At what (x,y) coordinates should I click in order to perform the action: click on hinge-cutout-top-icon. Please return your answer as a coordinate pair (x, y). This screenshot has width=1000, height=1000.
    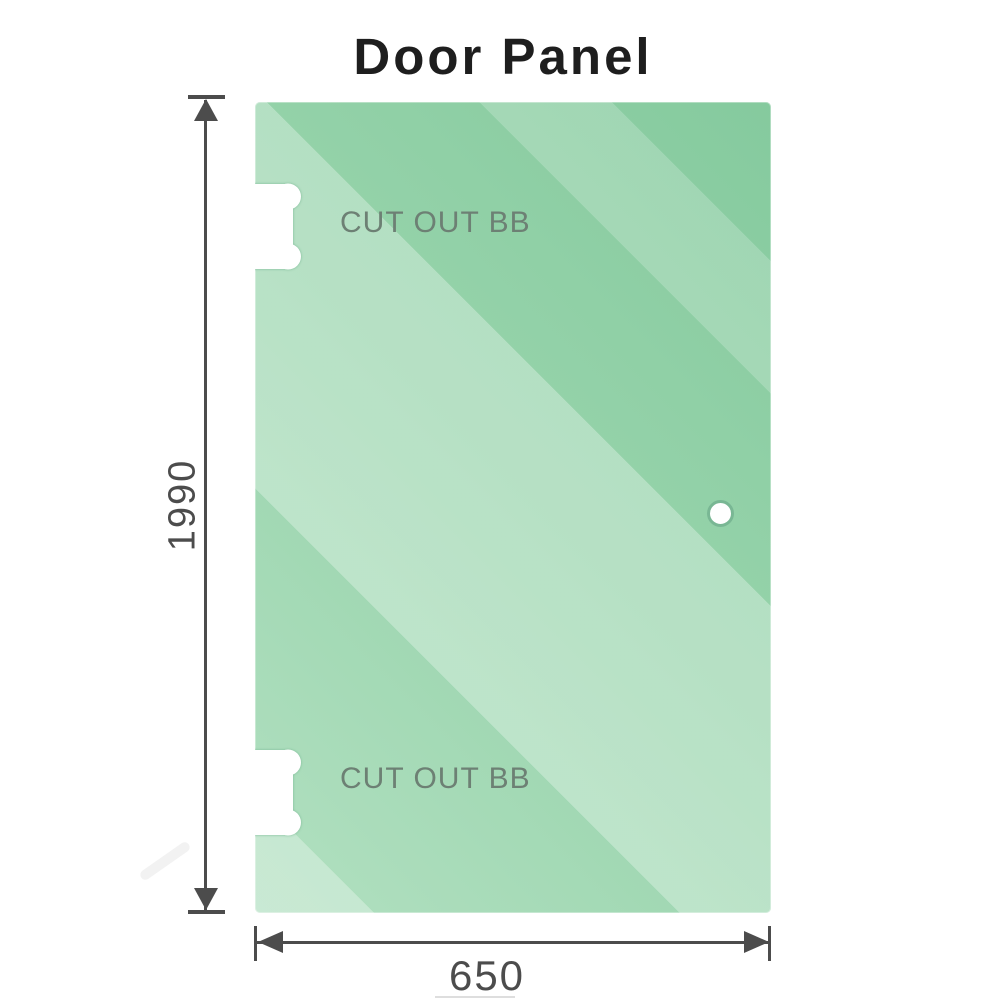
    Looking at the image, I should click on (278, 226).